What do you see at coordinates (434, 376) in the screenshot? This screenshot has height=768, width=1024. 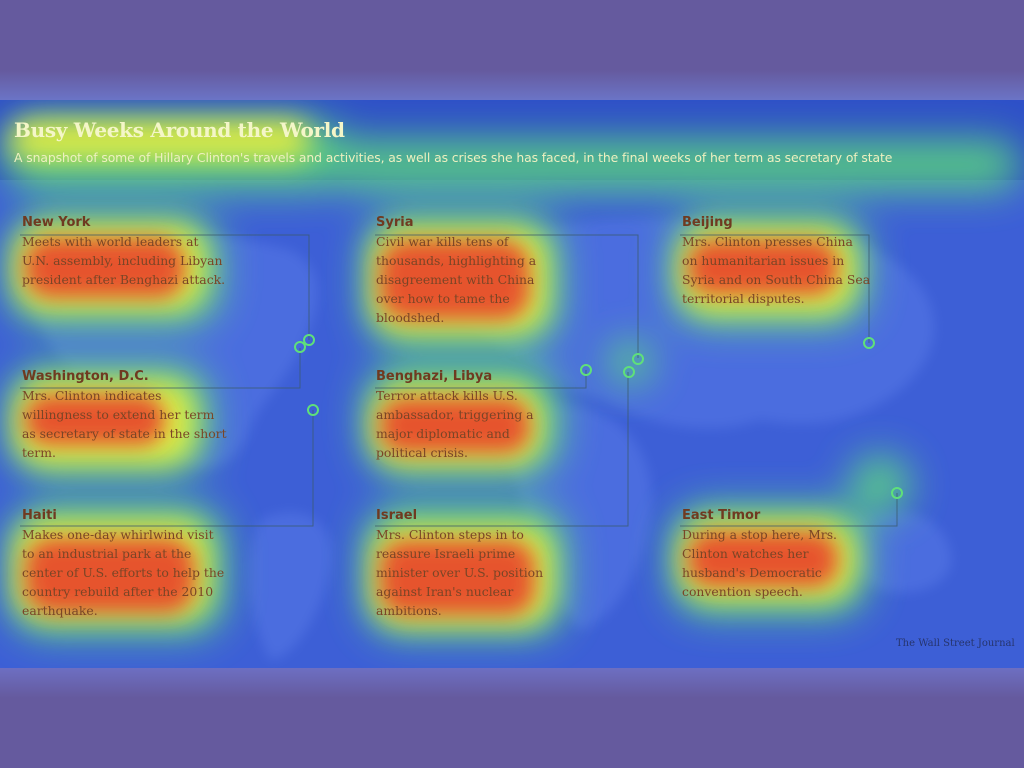 I see `callout-place: Benghazi, Libya` at bounding box center [434, 376].